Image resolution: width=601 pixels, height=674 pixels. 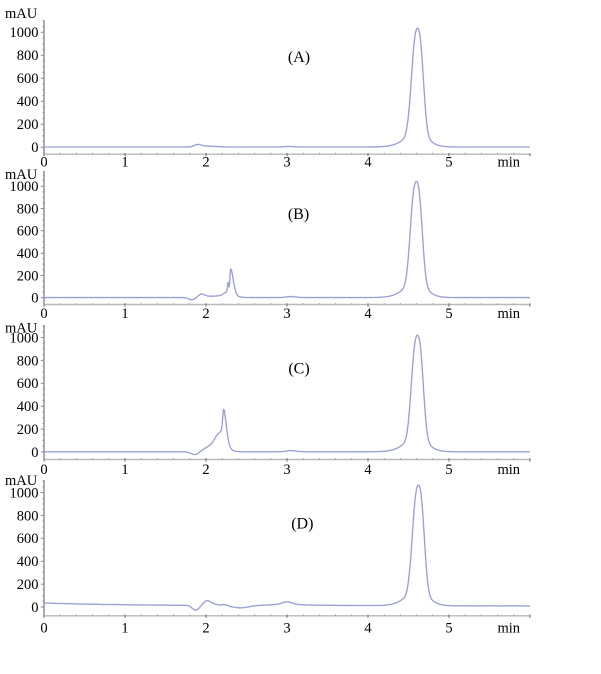 What do you see at coordinates (298, 369) in the screenshot?
I see `svg-text: (C)` at bounding box center [298, 369].